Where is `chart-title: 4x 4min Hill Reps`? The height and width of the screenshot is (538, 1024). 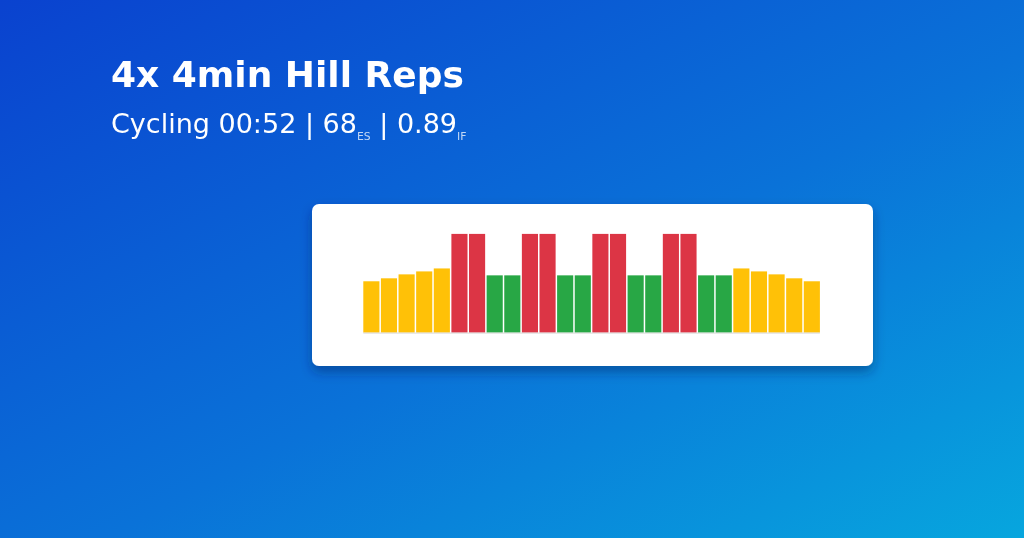 chart-title: 4x 4min Hill Reps is located at coordinates (287, 74).